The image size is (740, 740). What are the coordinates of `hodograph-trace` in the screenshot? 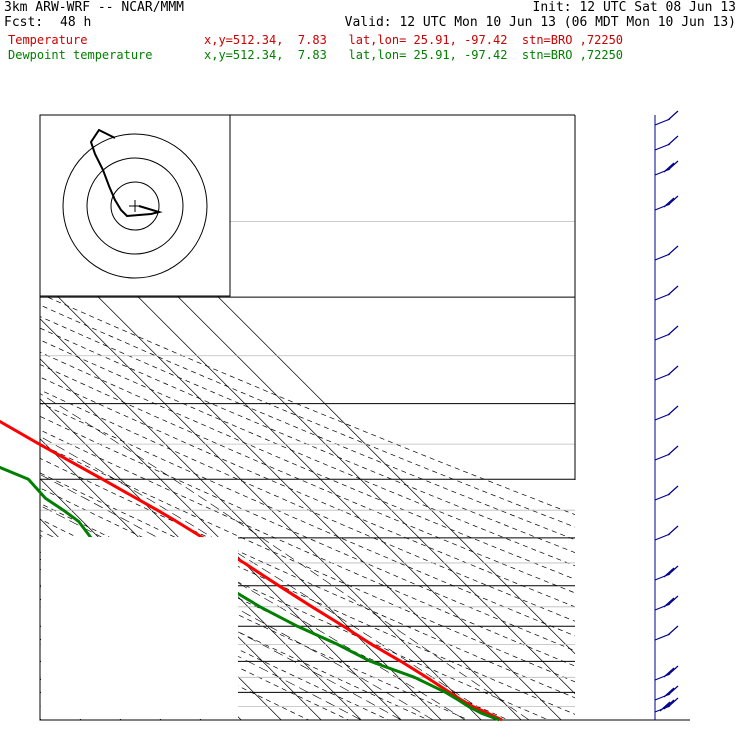 It's located at (126, 173).